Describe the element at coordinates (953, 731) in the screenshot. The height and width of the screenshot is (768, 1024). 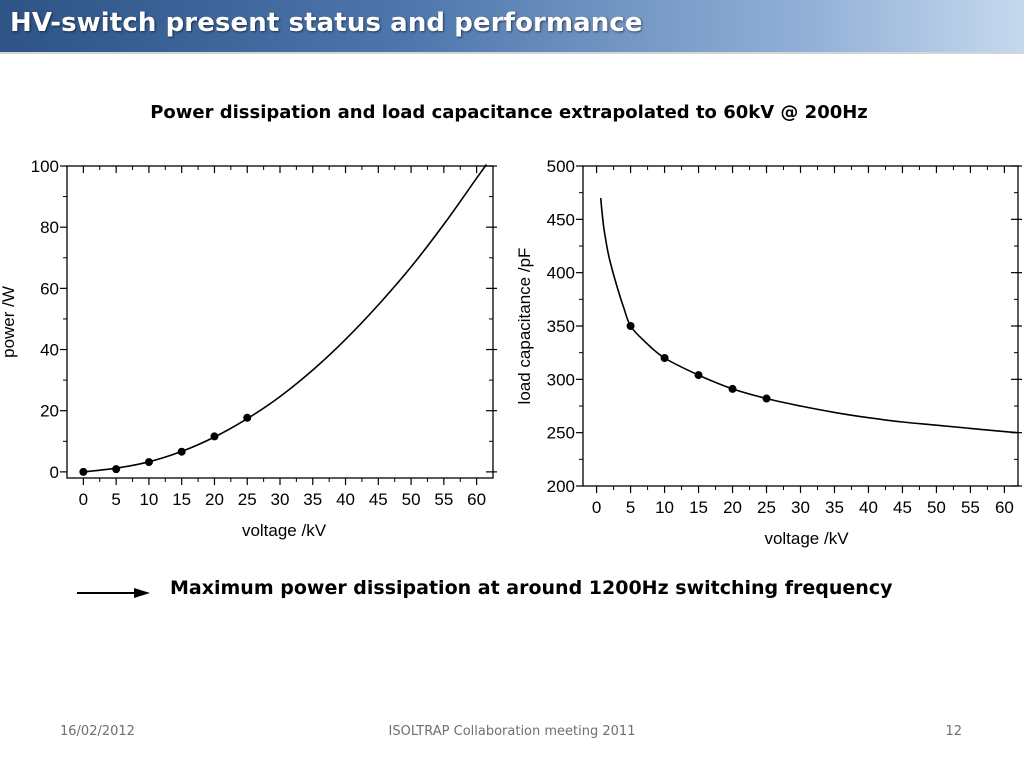
I see `footer-page-number: 12` at that location.